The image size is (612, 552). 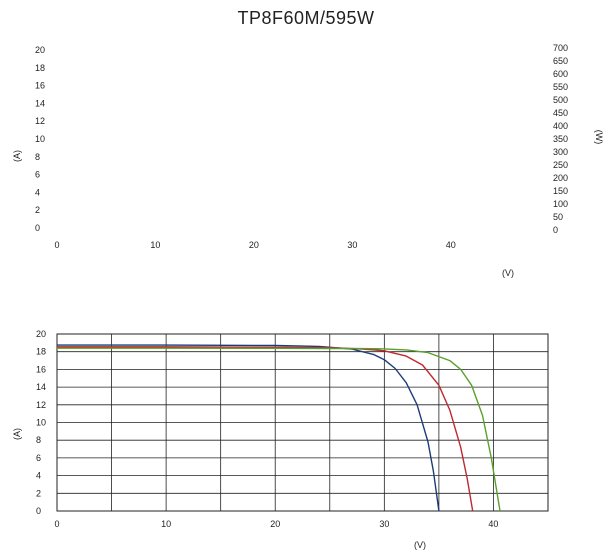 I want to click on top-y2-tick-label: 250, so click(x=560, y=165).